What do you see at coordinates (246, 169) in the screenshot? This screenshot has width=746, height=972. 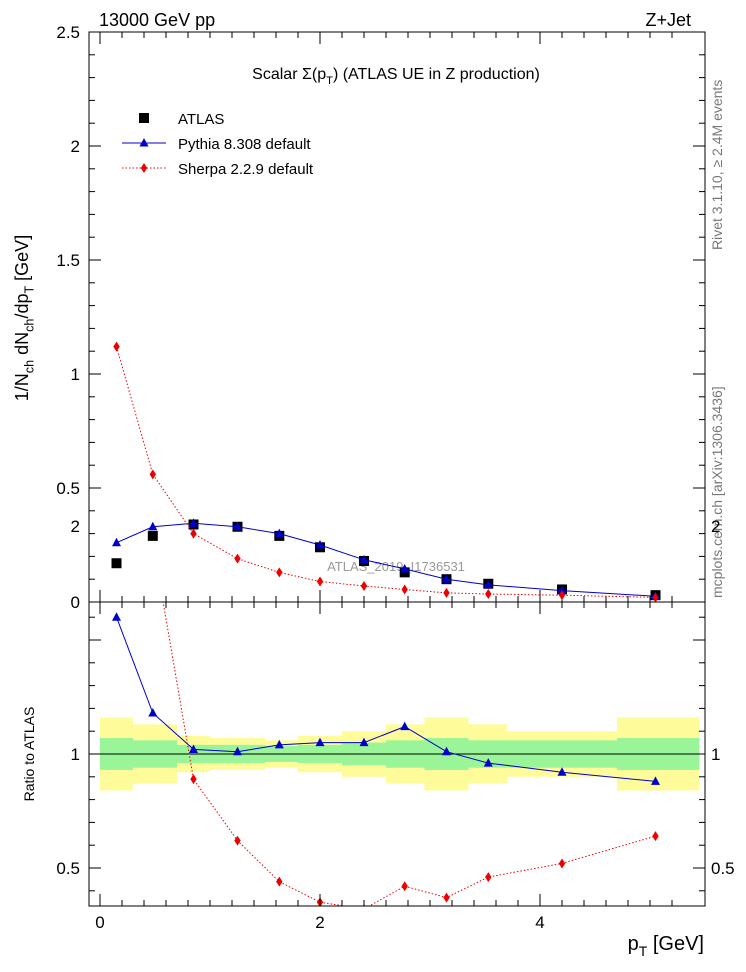 I see `legend-label: Sherpa 2.2.9 default` at bounding box center [246, 169].